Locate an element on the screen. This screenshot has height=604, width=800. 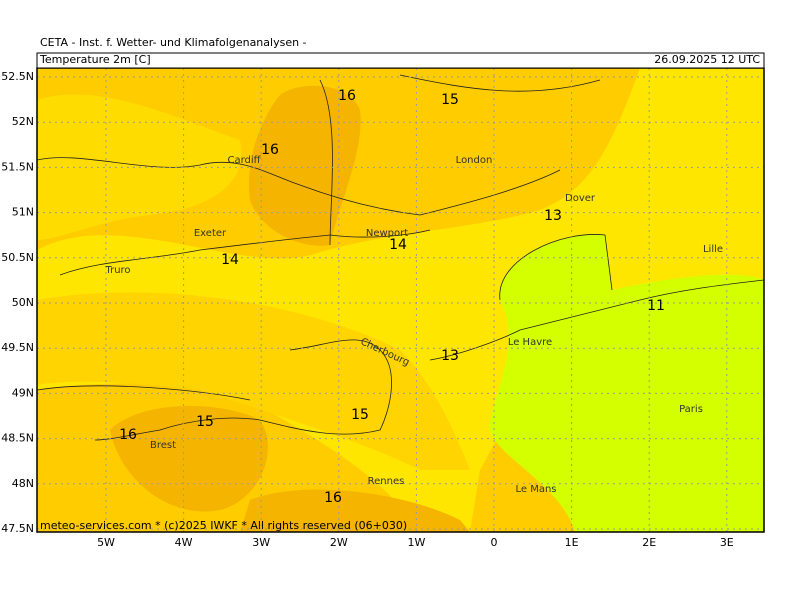
city-label: Lille is located at coordinates (713, 249).